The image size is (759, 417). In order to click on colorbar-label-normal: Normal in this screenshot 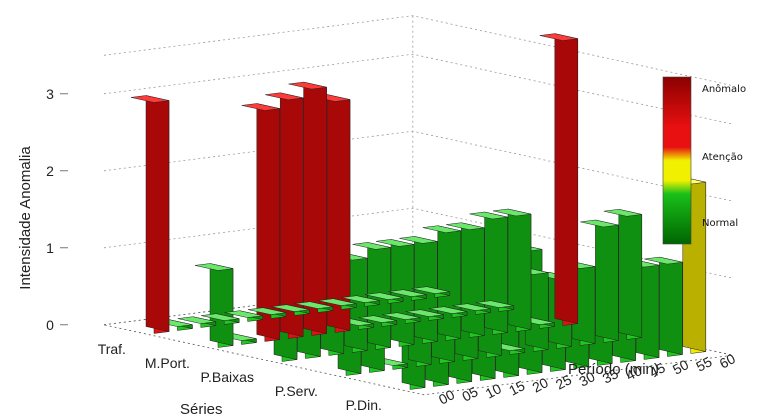, I will do `click(720, 223)`.